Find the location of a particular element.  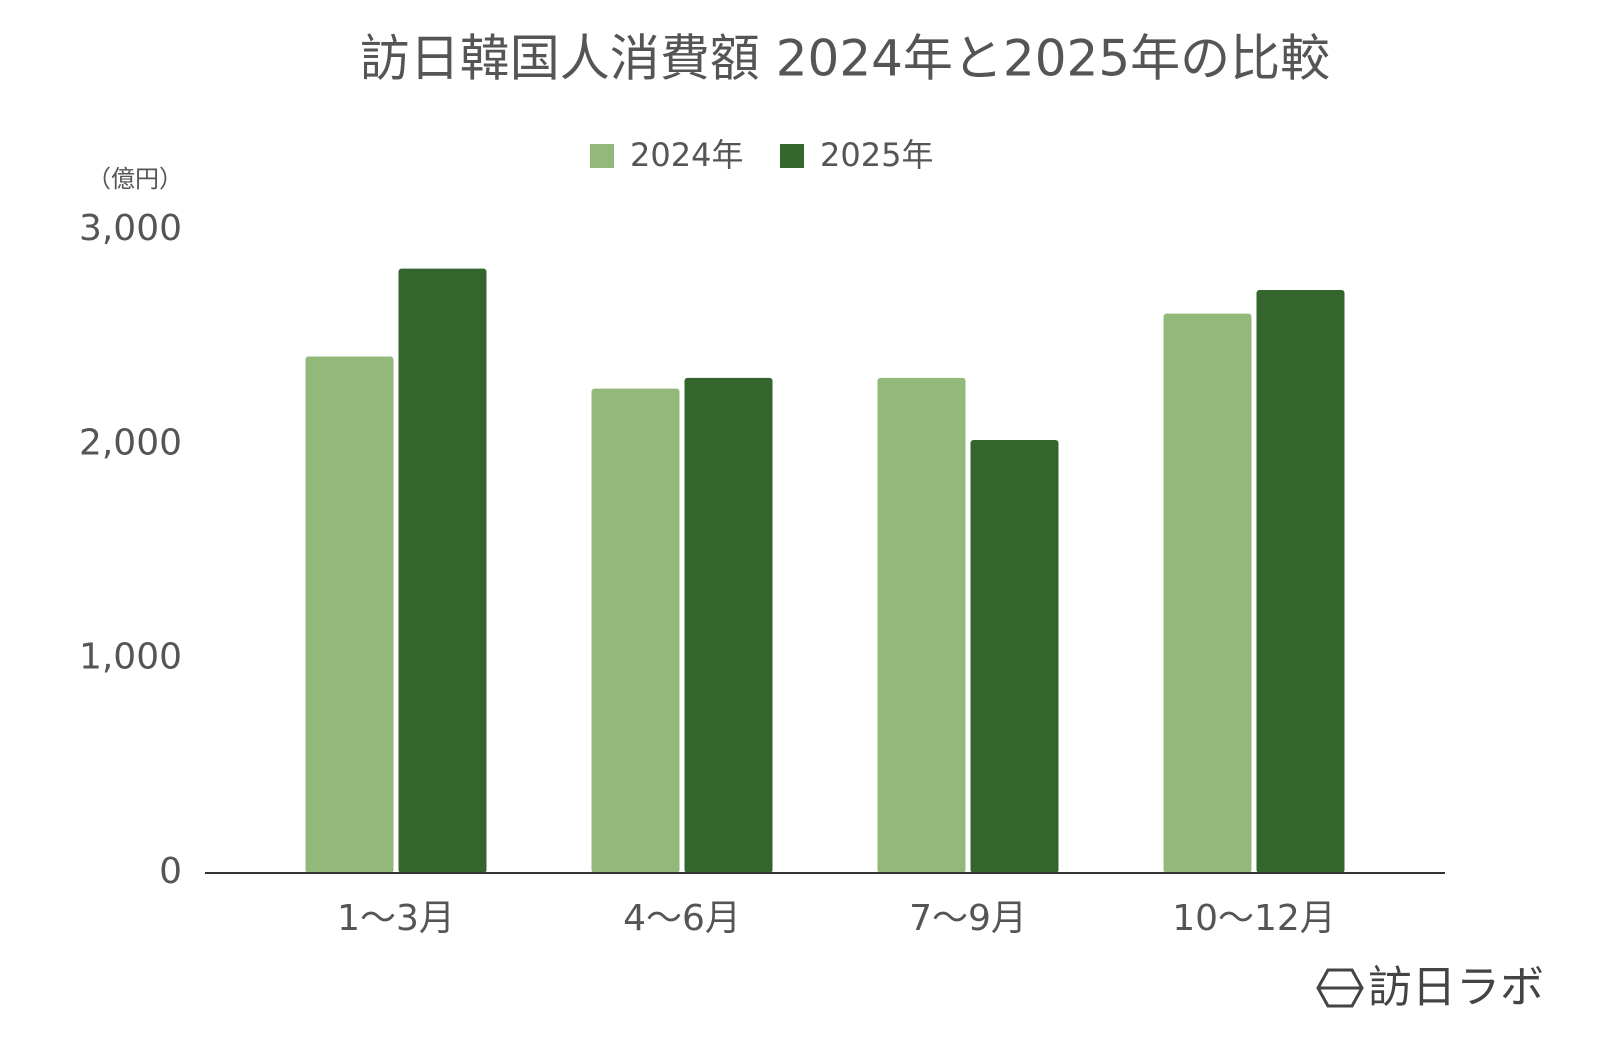

x-tick-label: 10～12月 is located at coordinates (1254, 918).